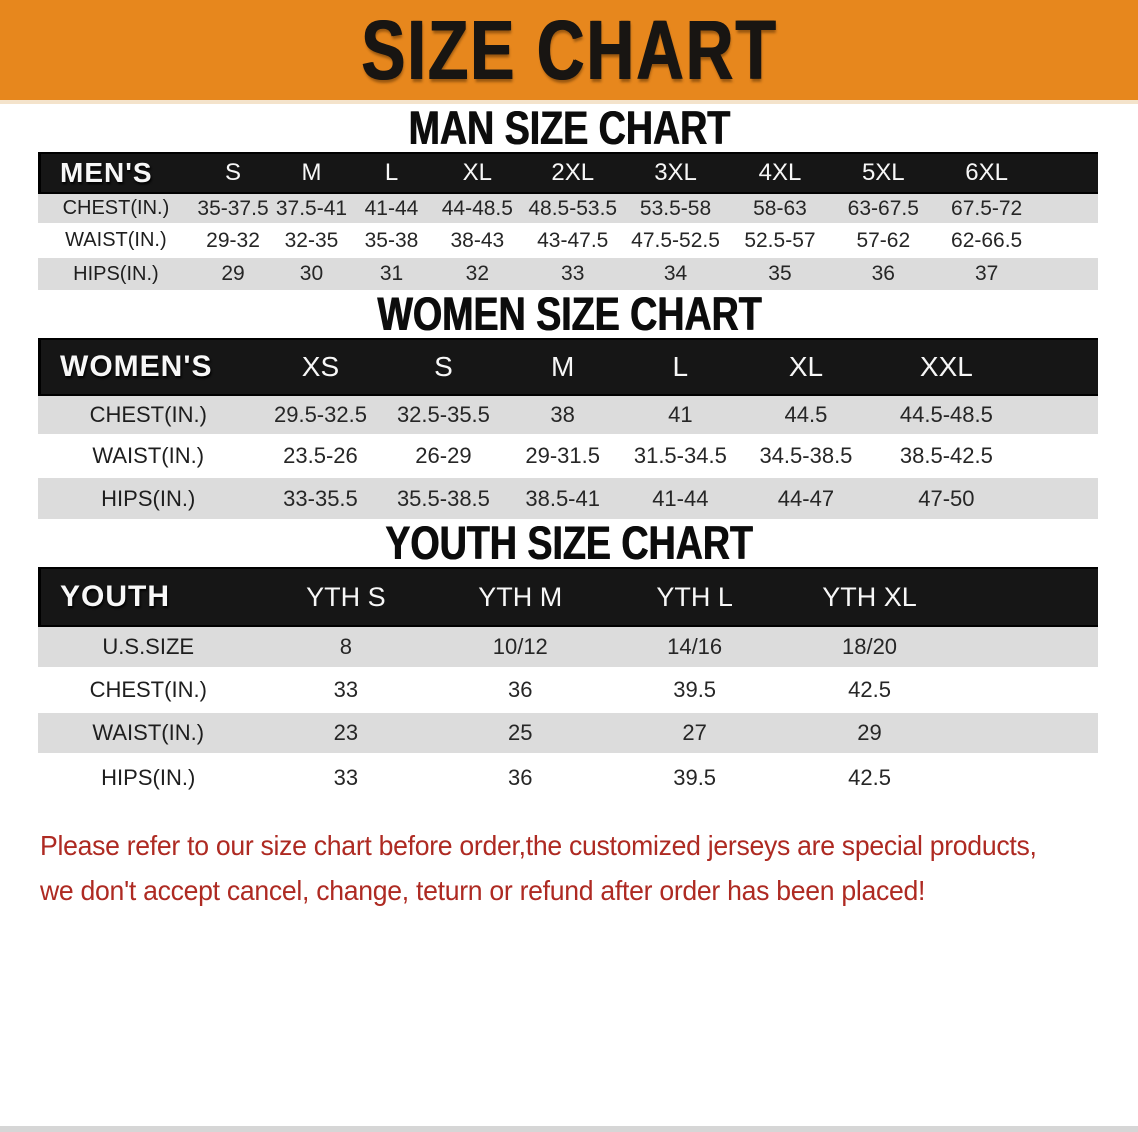  I want to click on men-section-heading: MAN SIZE CHART, so click(569, 128).